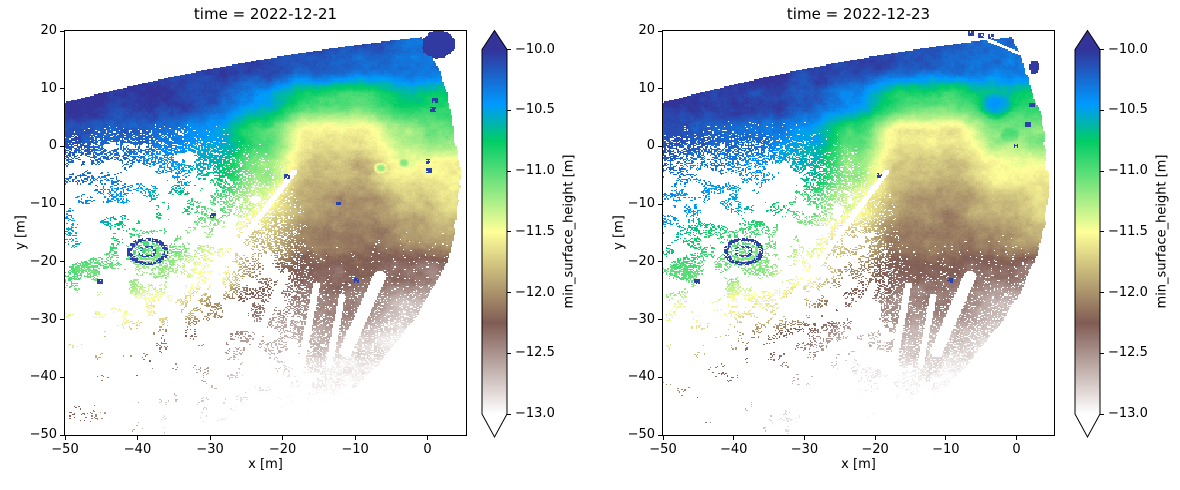 This screenshot has width=1180, height=490. What do you see at coordinates (265, 14) in the screenshot?
I see `panel-title: time = 2022-12-21` at bounding box center [265, 14].